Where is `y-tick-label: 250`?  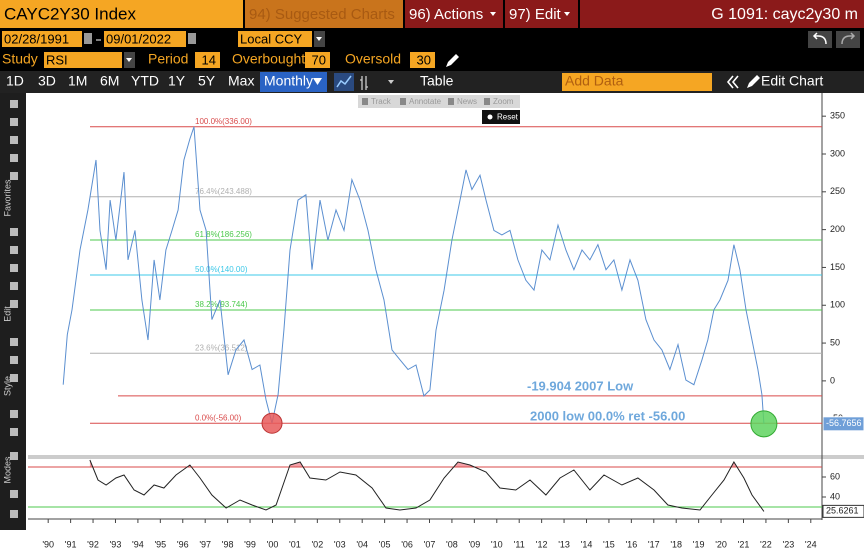 y-tick-label: 250 is located at coordinates (837, 191).